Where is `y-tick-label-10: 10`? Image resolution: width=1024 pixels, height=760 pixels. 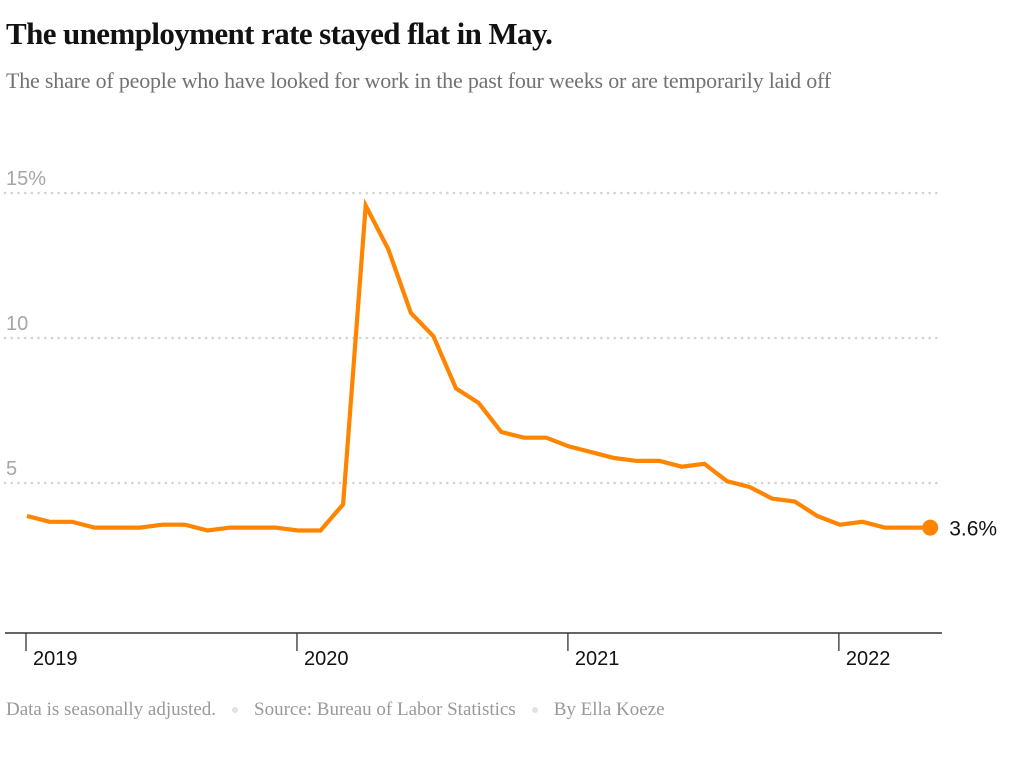 y-tick-label-10: 10 is located at coordinates (17, 324).